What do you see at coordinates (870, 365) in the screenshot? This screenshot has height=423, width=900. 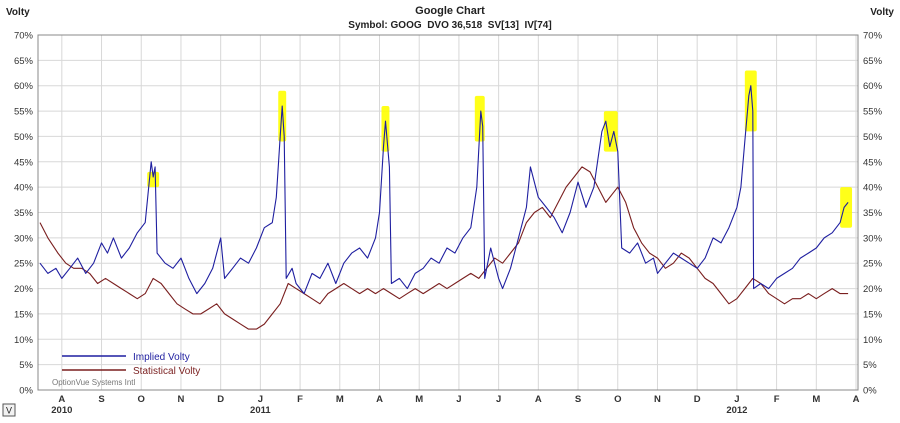 I see `y-tick-label-right: 5%` at bounding box center [870, 365].